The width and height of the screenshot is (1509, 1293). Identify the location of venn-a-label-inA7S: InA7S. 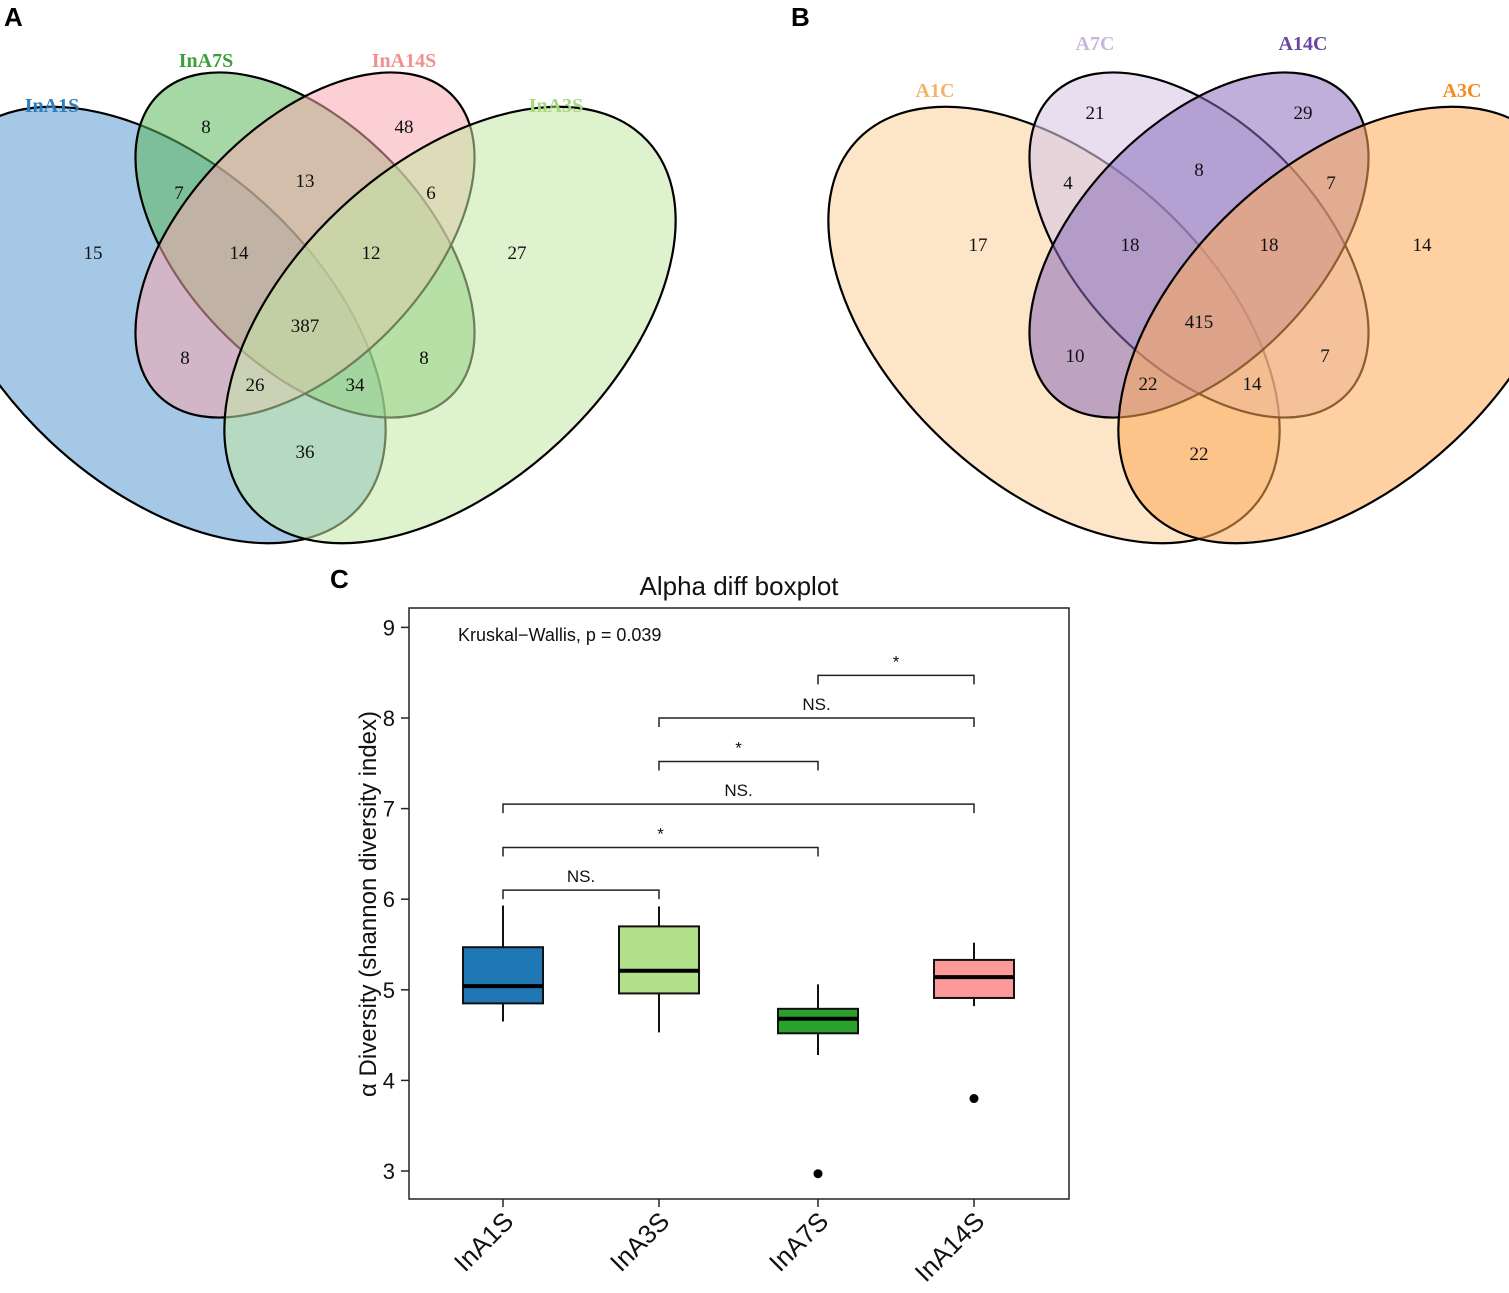
(206, 61).